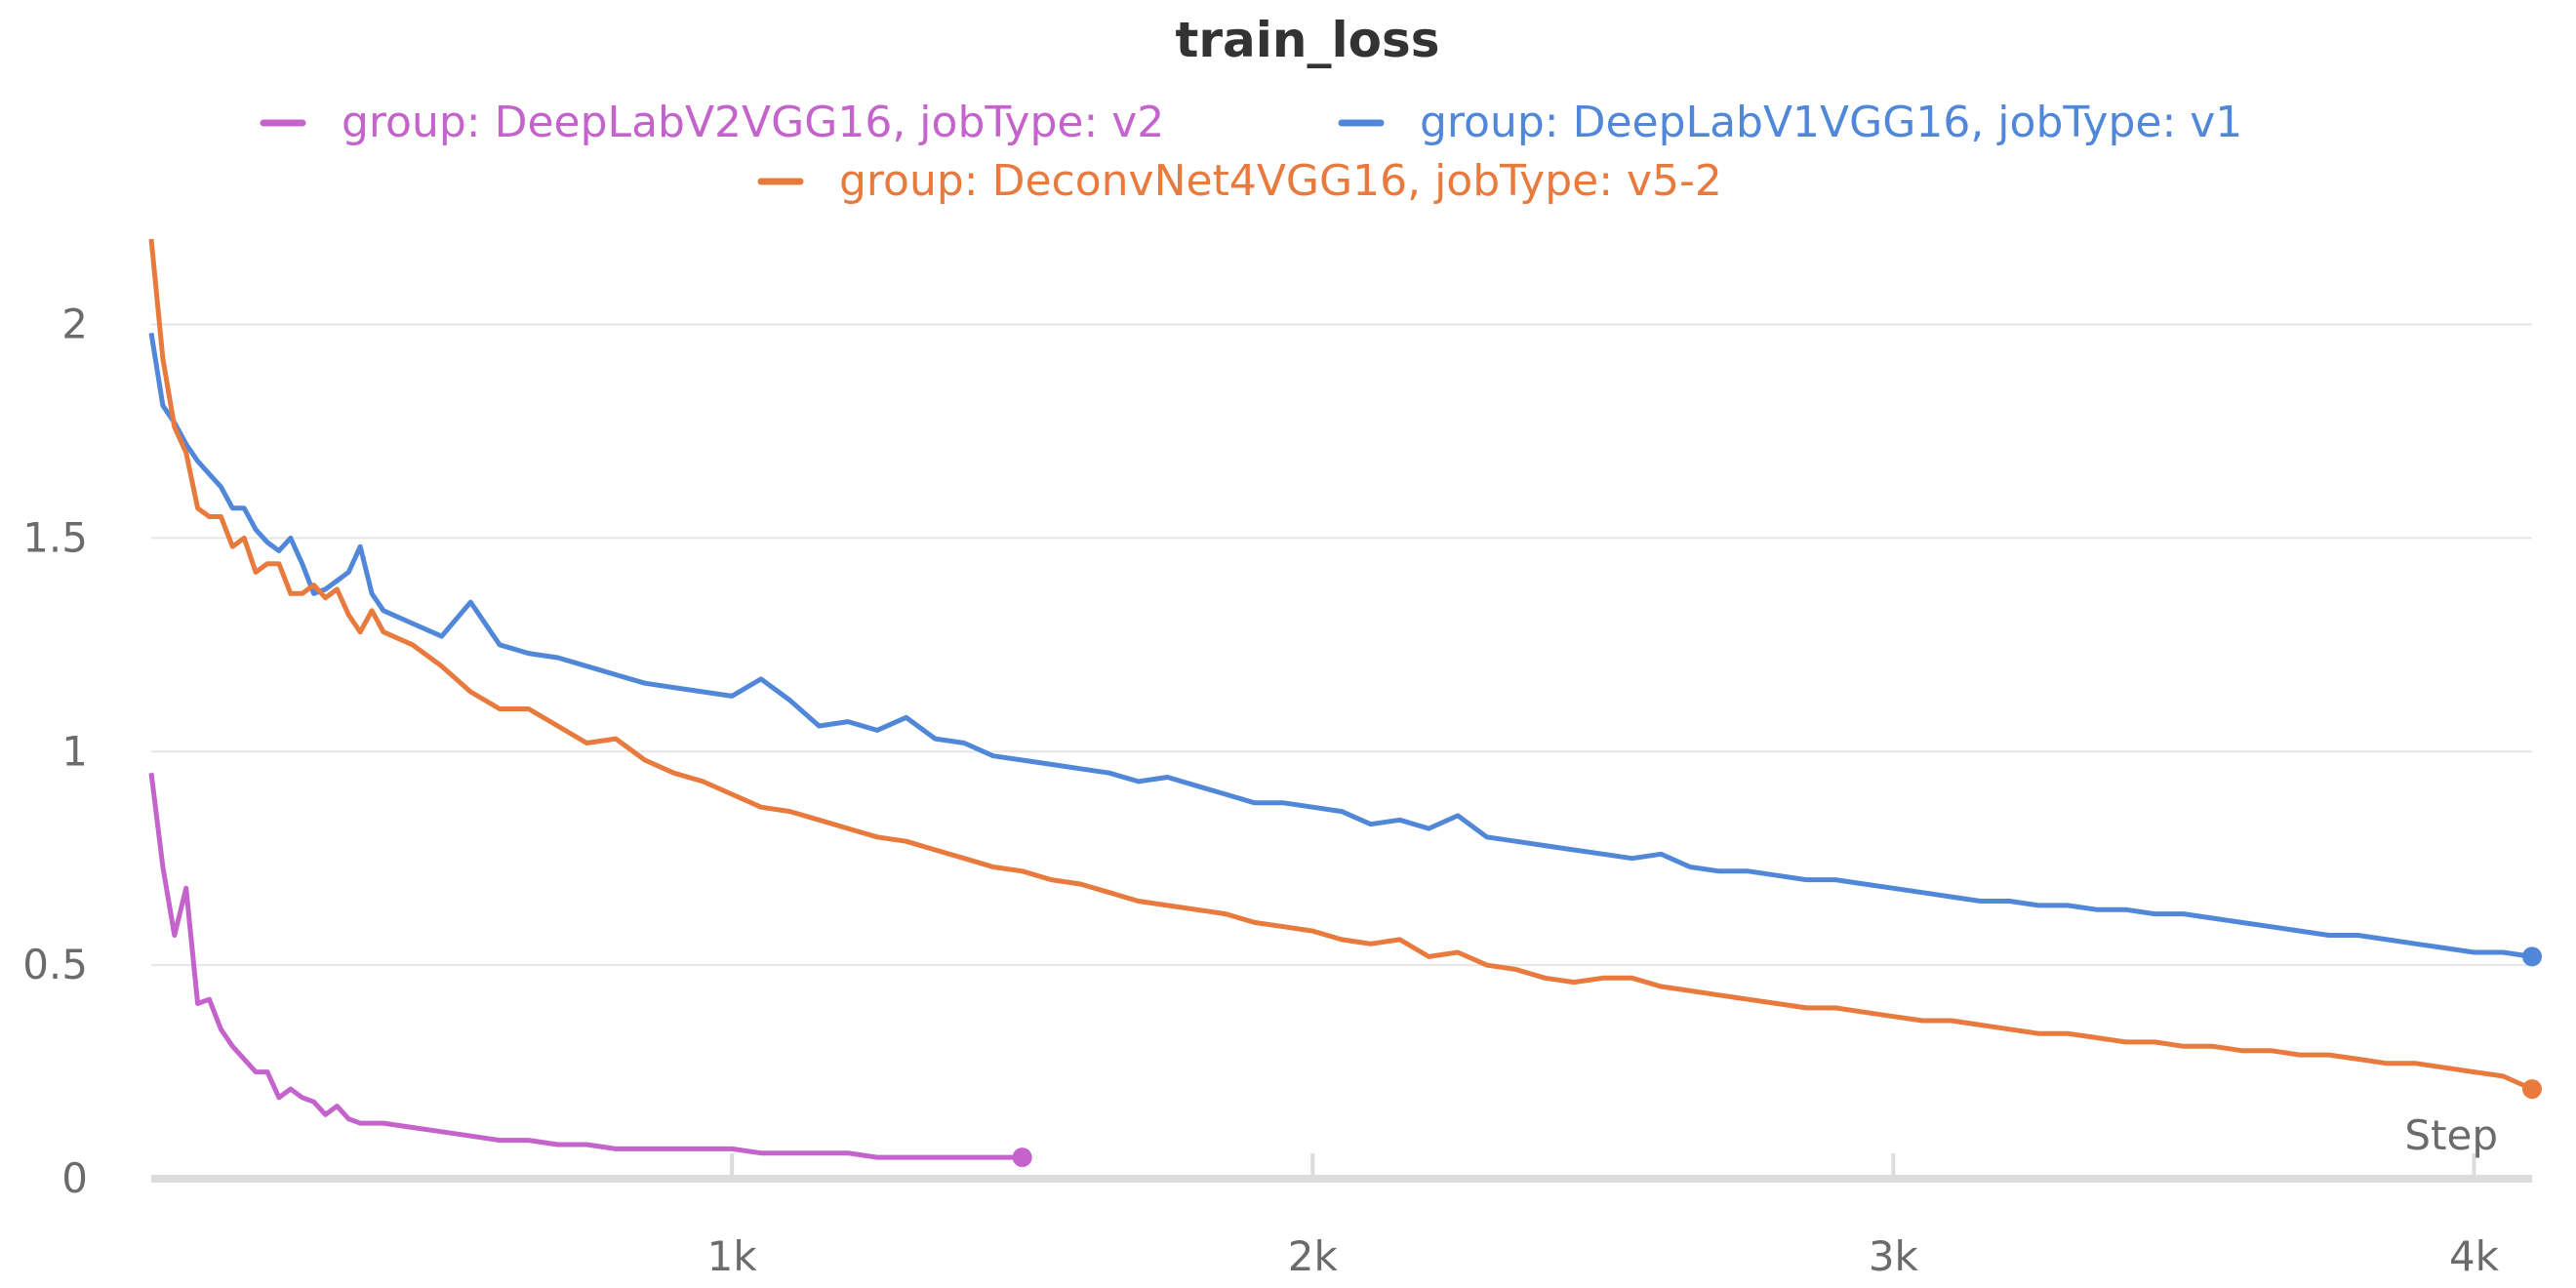 The height and width of the screenshot is (1288, 2576). I want to click on chart-title: train_loss, so click(1307, 40).